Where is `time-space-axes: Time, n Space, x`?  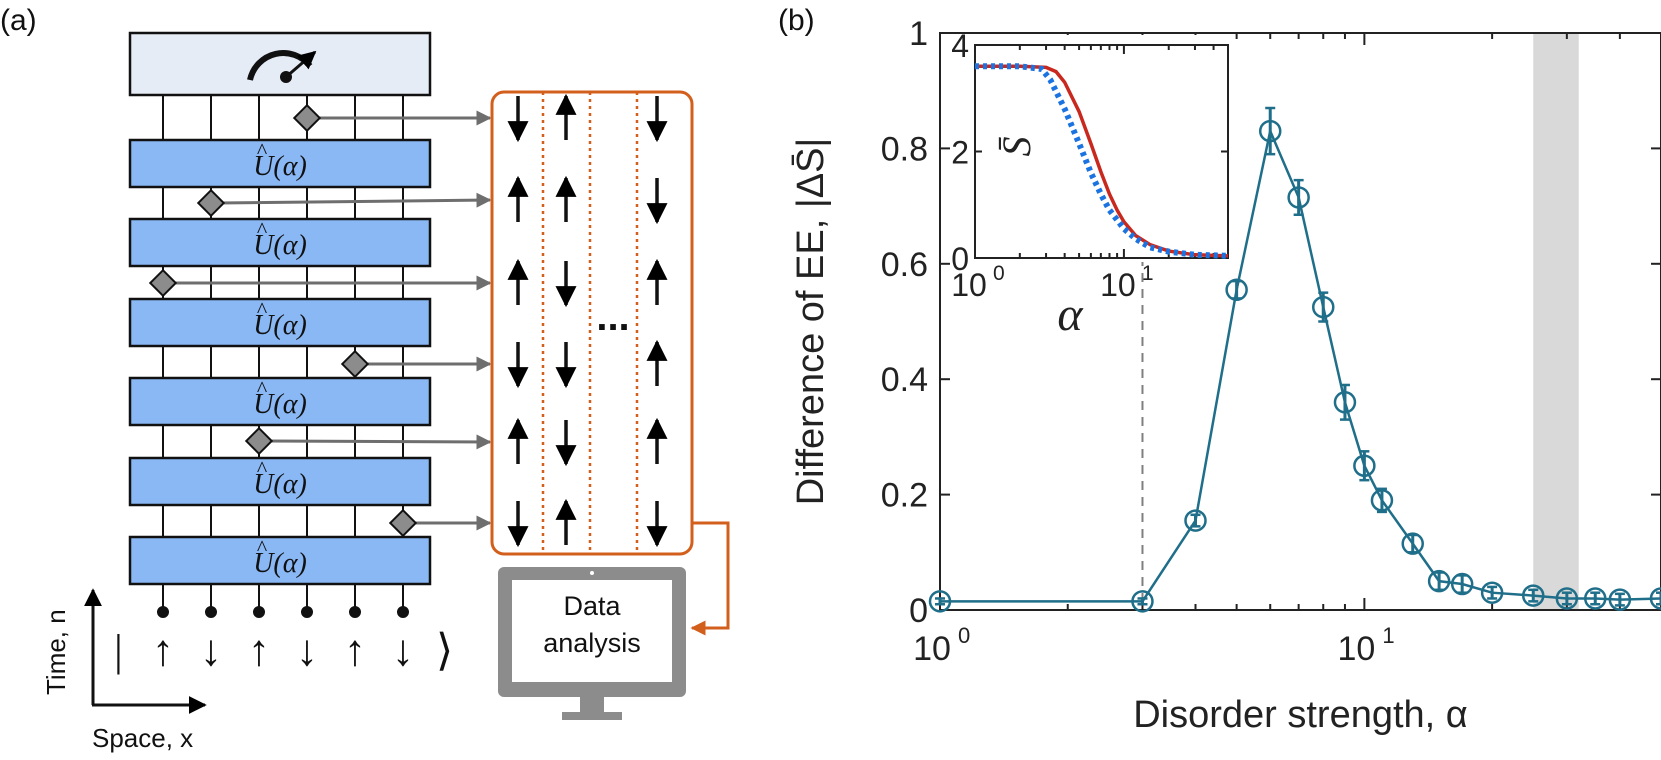
time-space-axes: Time, n Space, x is located at coordinates (124, 670).